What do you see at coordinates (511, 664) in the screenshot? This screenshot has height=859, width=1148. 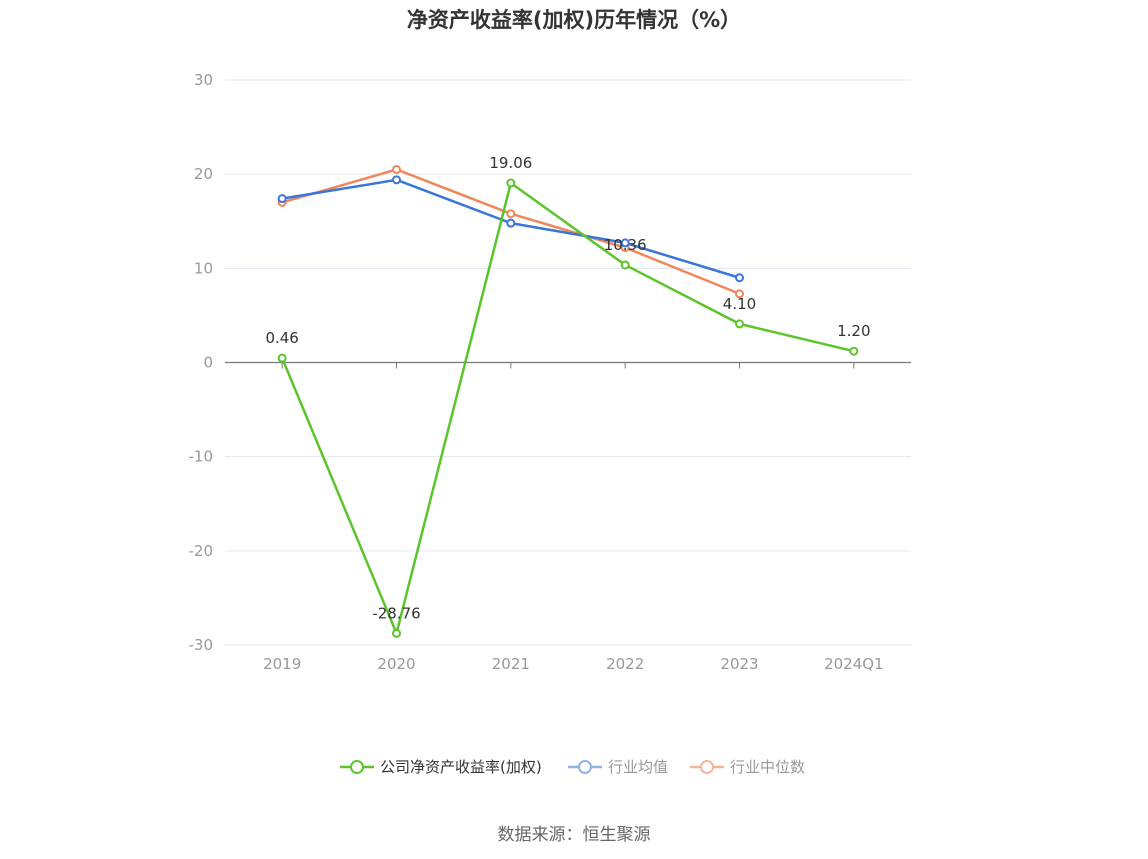 I see `x-tick-label: 2021` at bounding box center [511, 664].